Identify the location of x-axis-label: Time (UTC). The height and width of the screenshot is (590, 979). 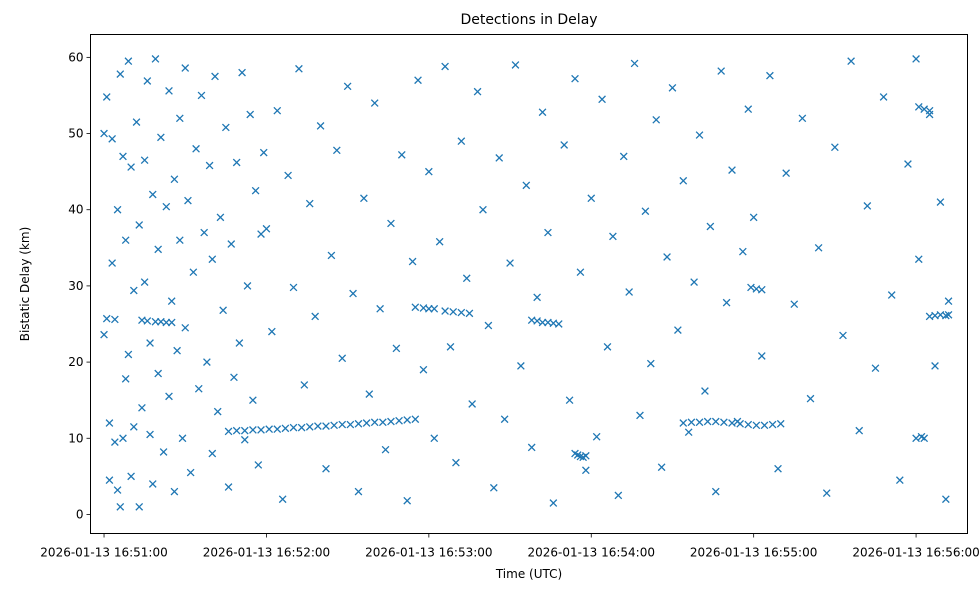
(528, 574).